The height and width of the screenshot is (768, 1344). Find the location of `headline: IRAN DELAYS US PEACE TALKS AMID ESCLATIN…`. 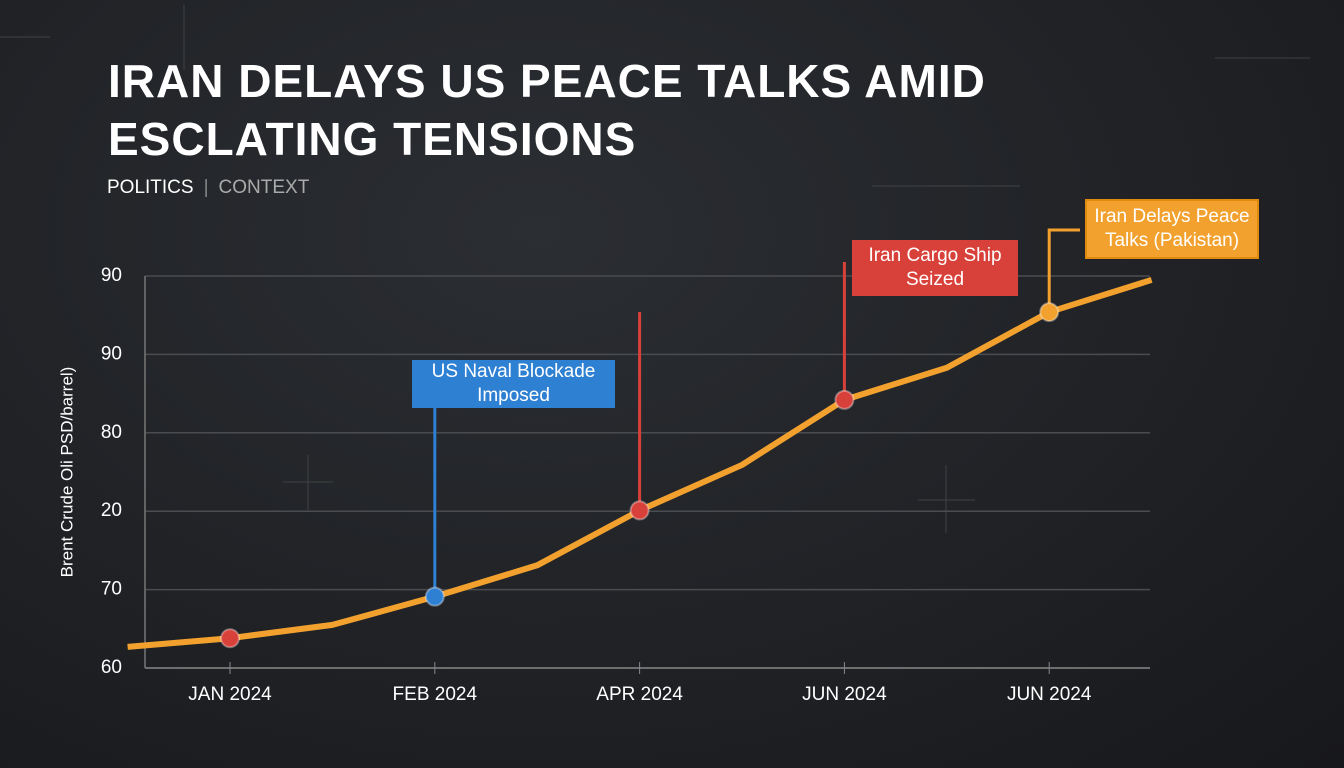

headline: IRAN DELAYS US PEACE TALKS AMID ESCLATIN… is located at coordinates (547, 110).